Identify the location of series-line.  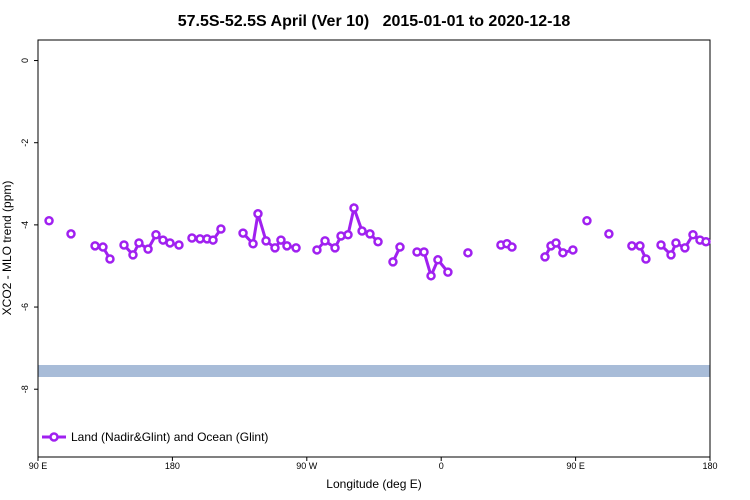
(400, 241).